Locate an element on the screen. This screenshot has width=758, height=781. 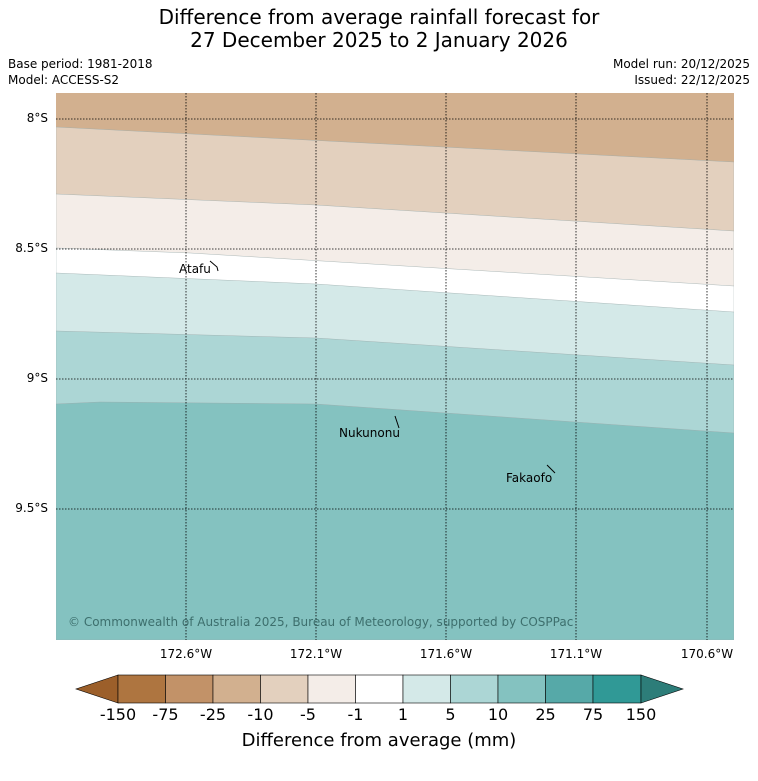
colorbar-tick-7: 1 is located at coordinates (403, 714).